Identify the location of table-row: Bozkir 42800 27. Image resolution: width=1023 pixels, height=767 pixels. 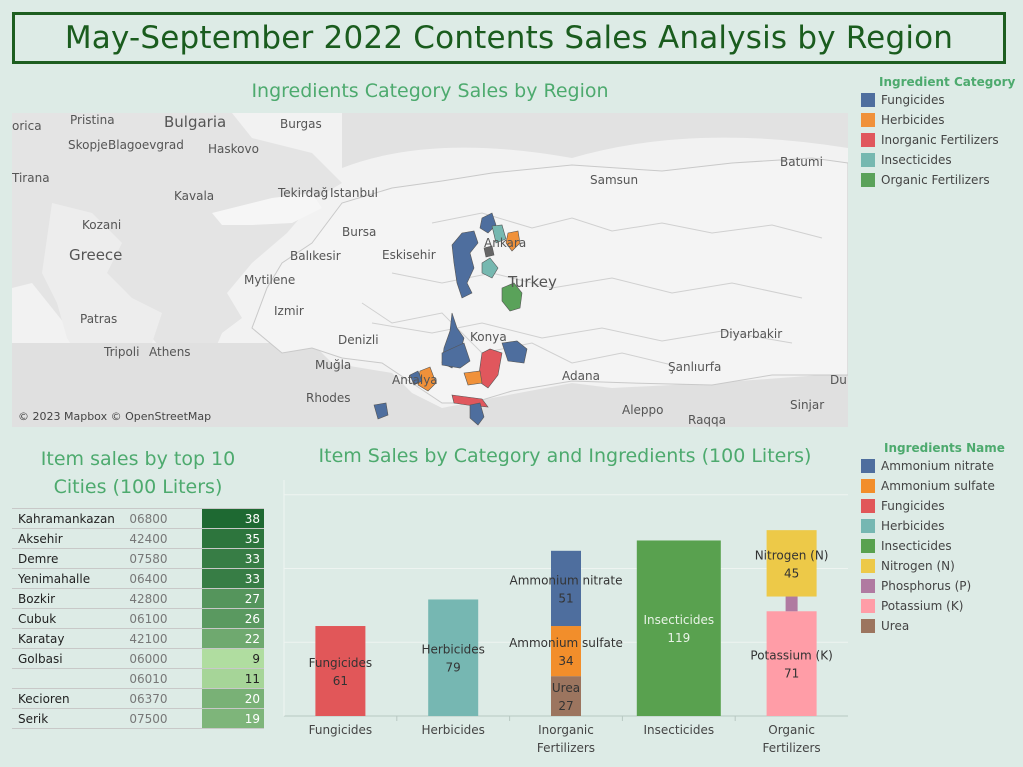
(138, 598).